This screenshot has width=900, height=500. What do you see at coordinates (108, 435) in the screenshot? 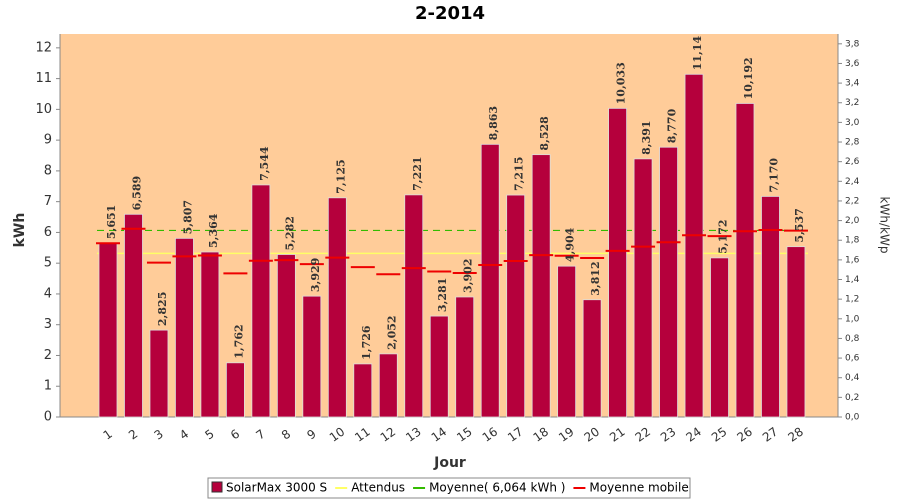
I see `x-tick-label: 1` at bounding box center [108, 435].